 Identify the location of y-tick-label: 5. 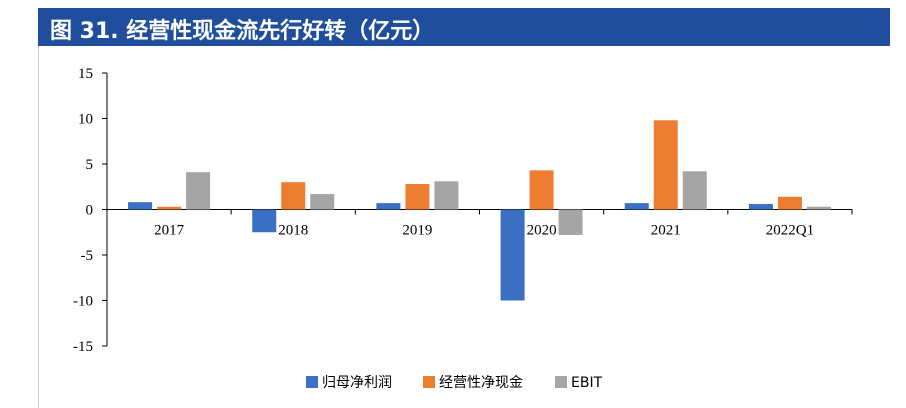
(90, 165).